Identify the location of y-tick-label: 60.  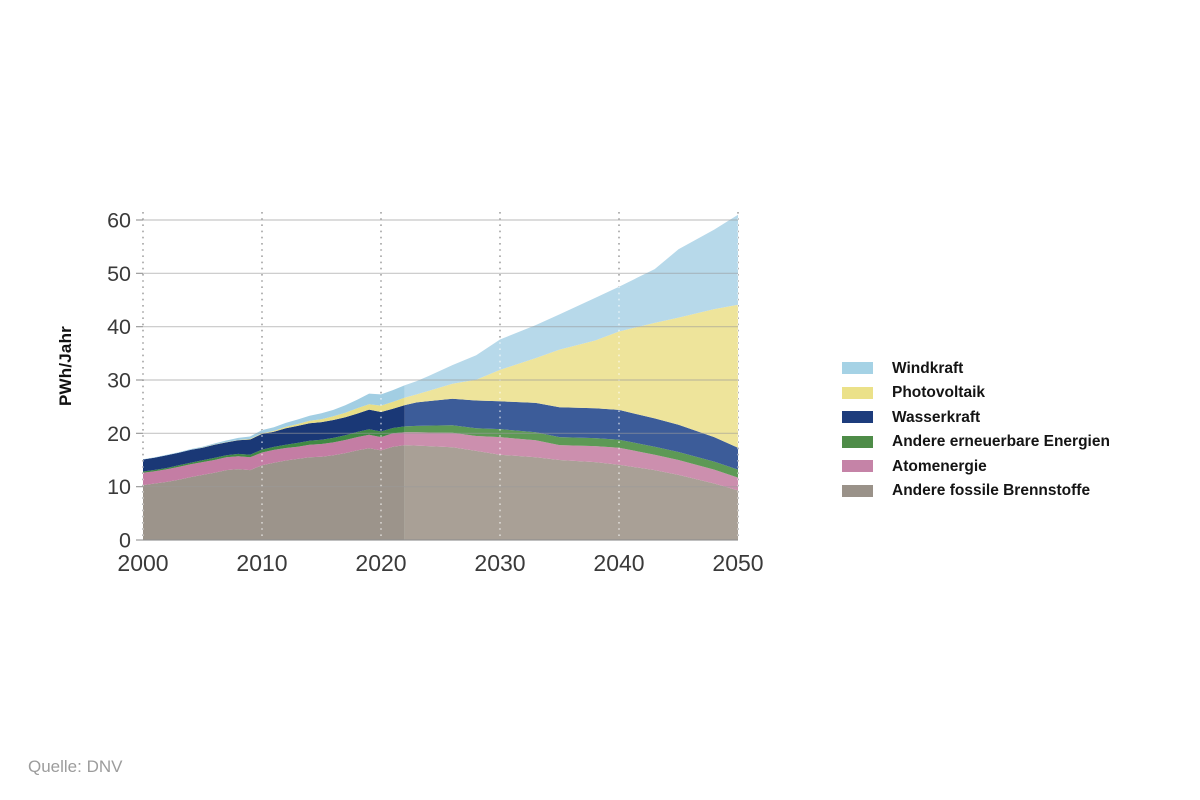
(119, 221).